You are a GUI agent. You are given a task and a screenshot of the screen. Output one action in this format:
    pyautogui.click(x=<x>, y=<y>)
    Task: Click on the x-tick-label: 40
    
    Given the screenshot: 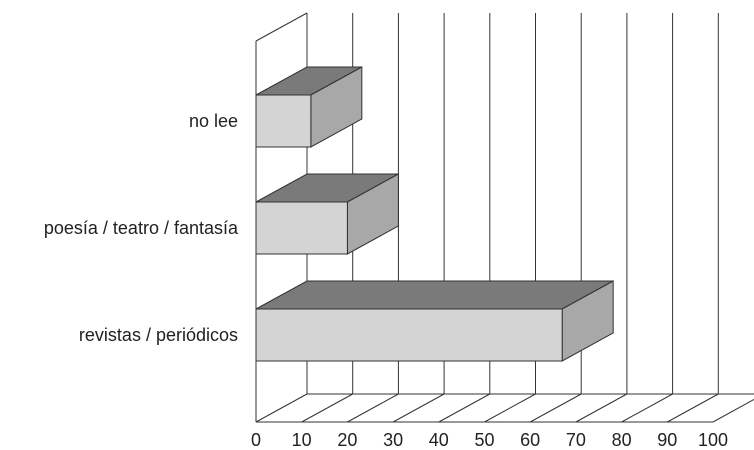 What is the action you would take?
    pyautogui.click(x=439, y=440)
    